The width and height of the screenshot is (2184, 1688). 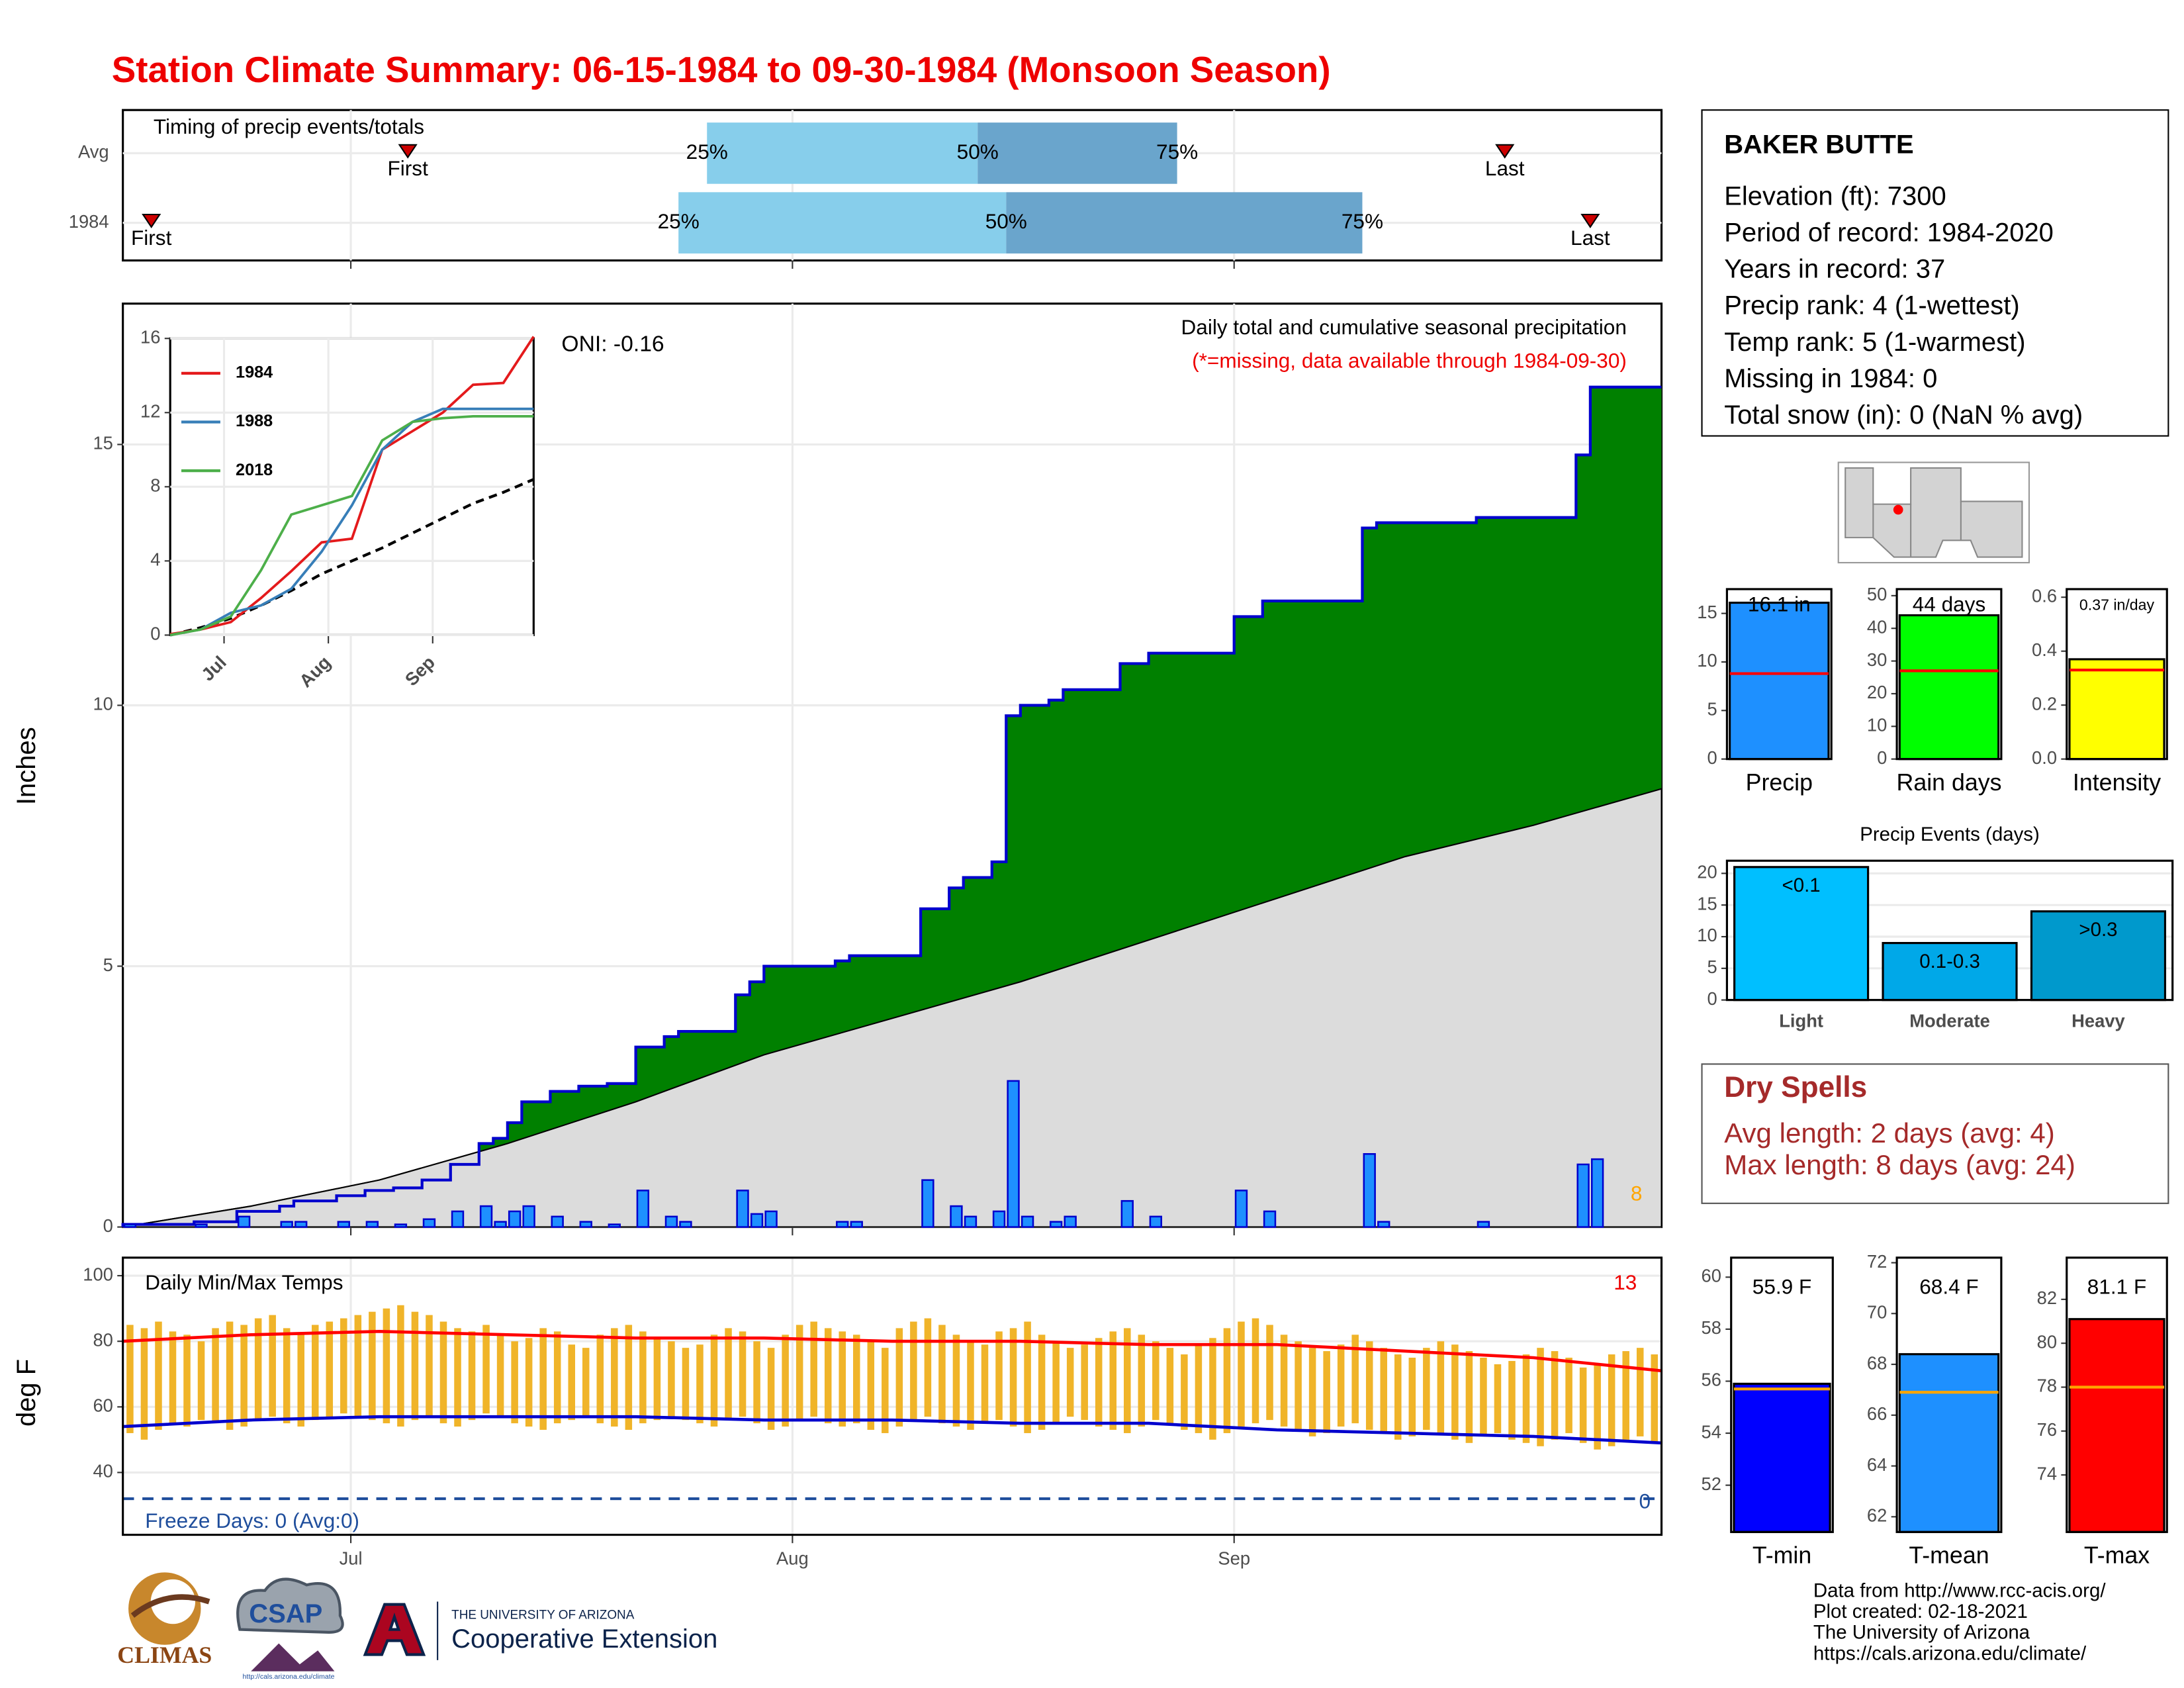 What do you see at coordinates (1707, 872) in the screenshot?
I see `y-tick-label: 20` at bounding box center [1707, 872].